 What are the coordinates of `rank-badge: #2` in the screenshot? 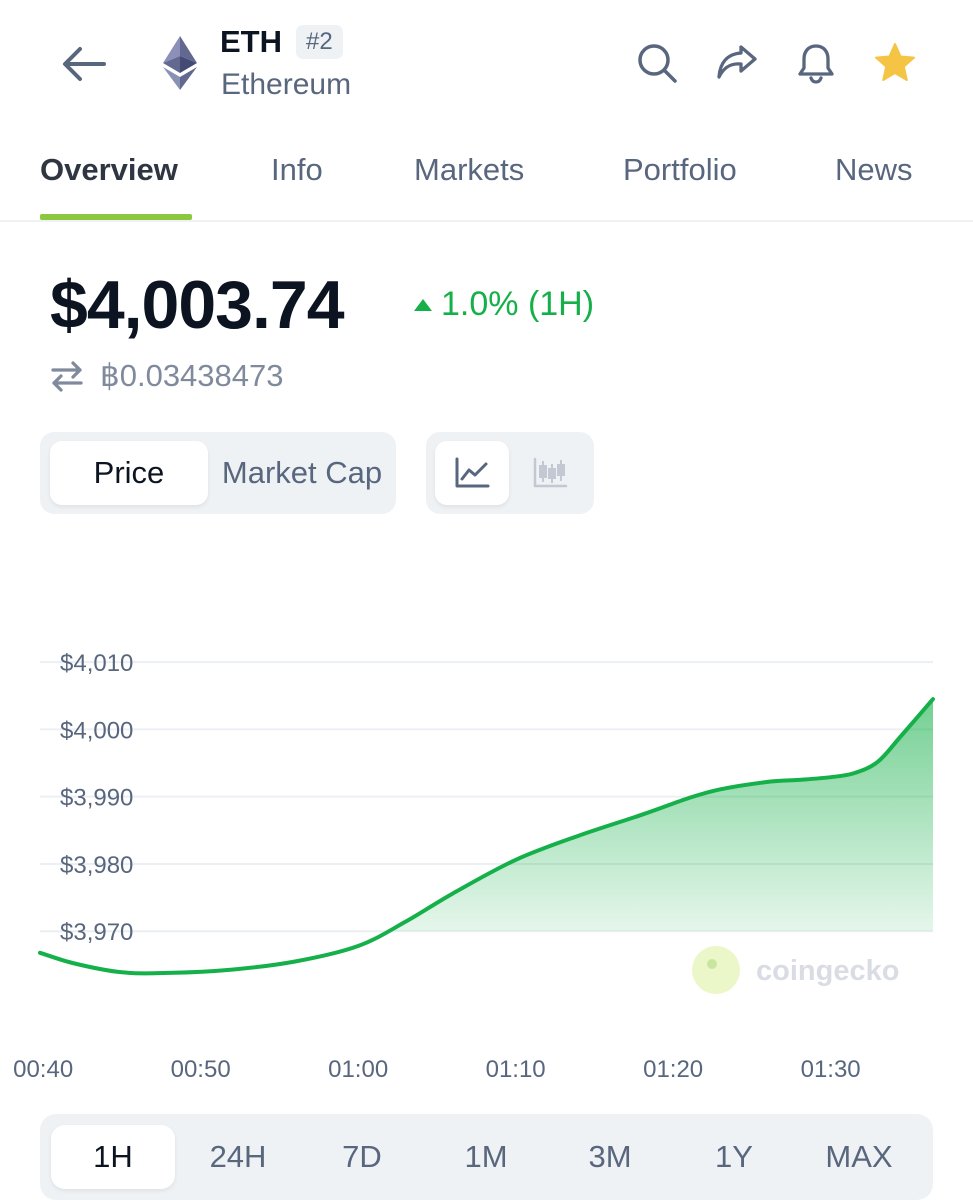 It's located at (319, 42).